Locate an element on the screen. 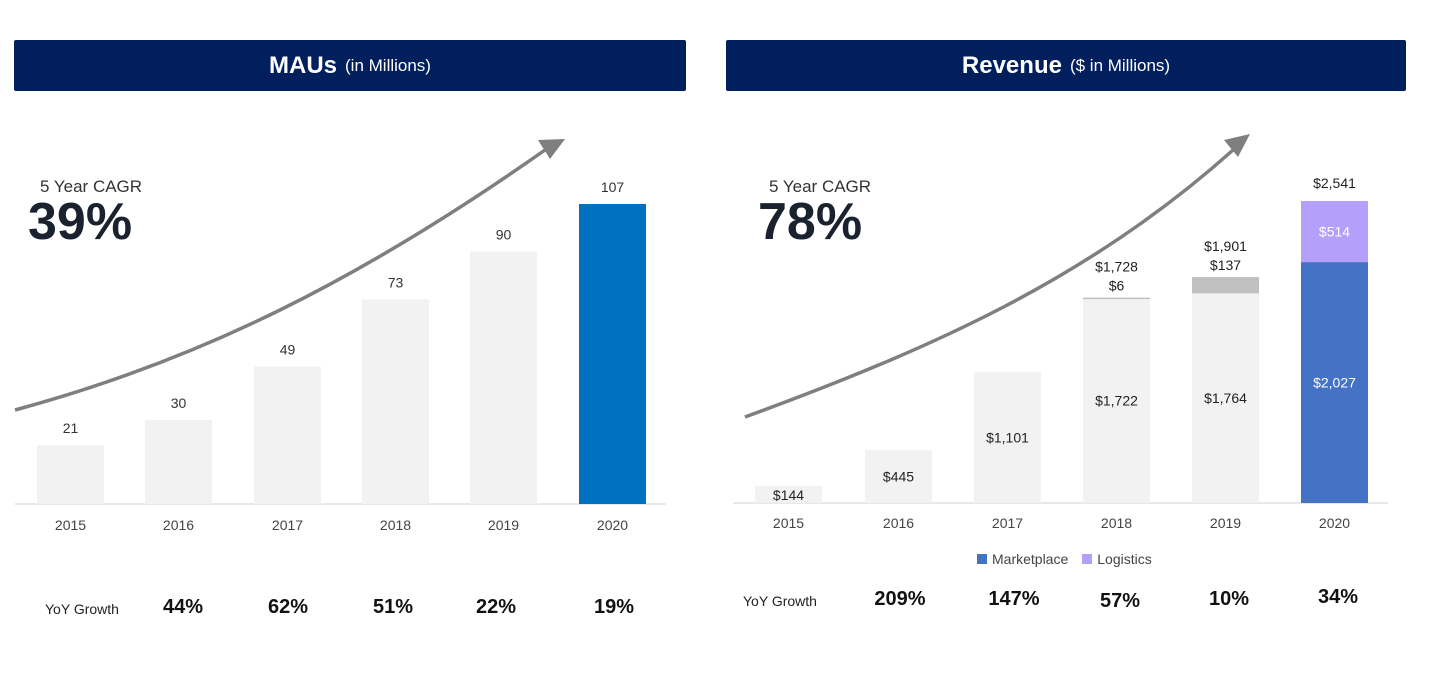 The image size is (1456, 689). mau-value-label-2020: 107 is located at coordinates (613, 187).